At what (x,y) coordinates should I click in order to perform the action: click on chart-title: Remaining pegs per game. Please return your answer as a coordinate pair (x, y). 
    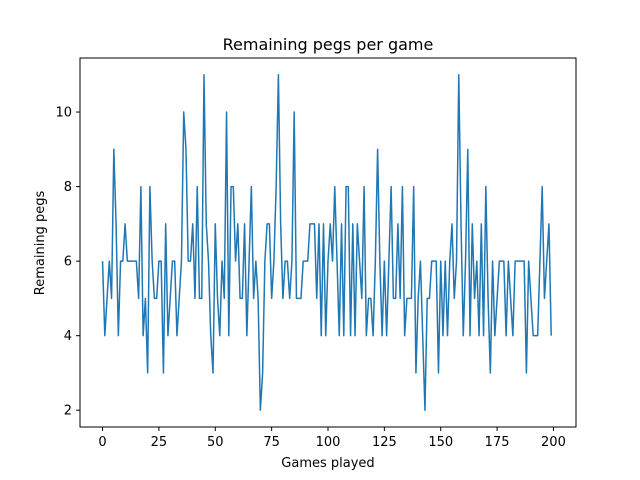
    Looking at the image, I should click on (328, 44).